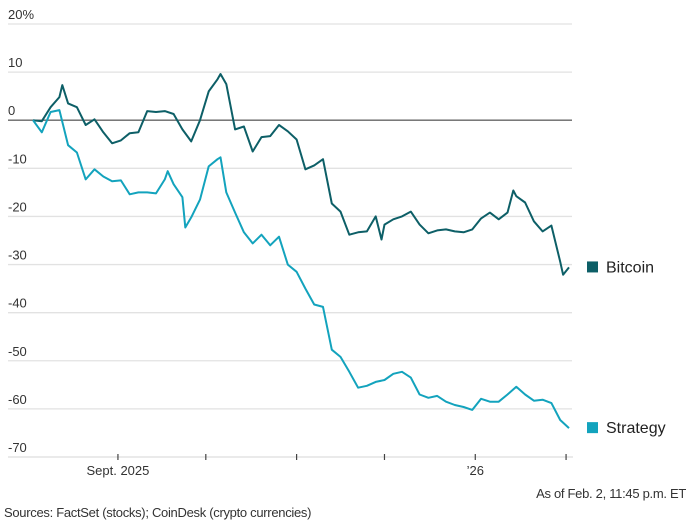  I want to click on y-axis-ticks: 20% 10 0 -10 -20 -30 -40 -50 -60 -70, so click(21, 231).